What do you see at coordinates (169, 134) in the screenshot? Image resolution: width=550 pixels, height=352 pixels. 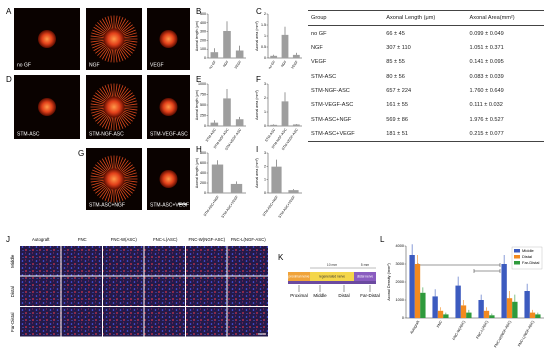 I see `image-label: STM-VEGF-ASC` at bounding box center [169, 134].